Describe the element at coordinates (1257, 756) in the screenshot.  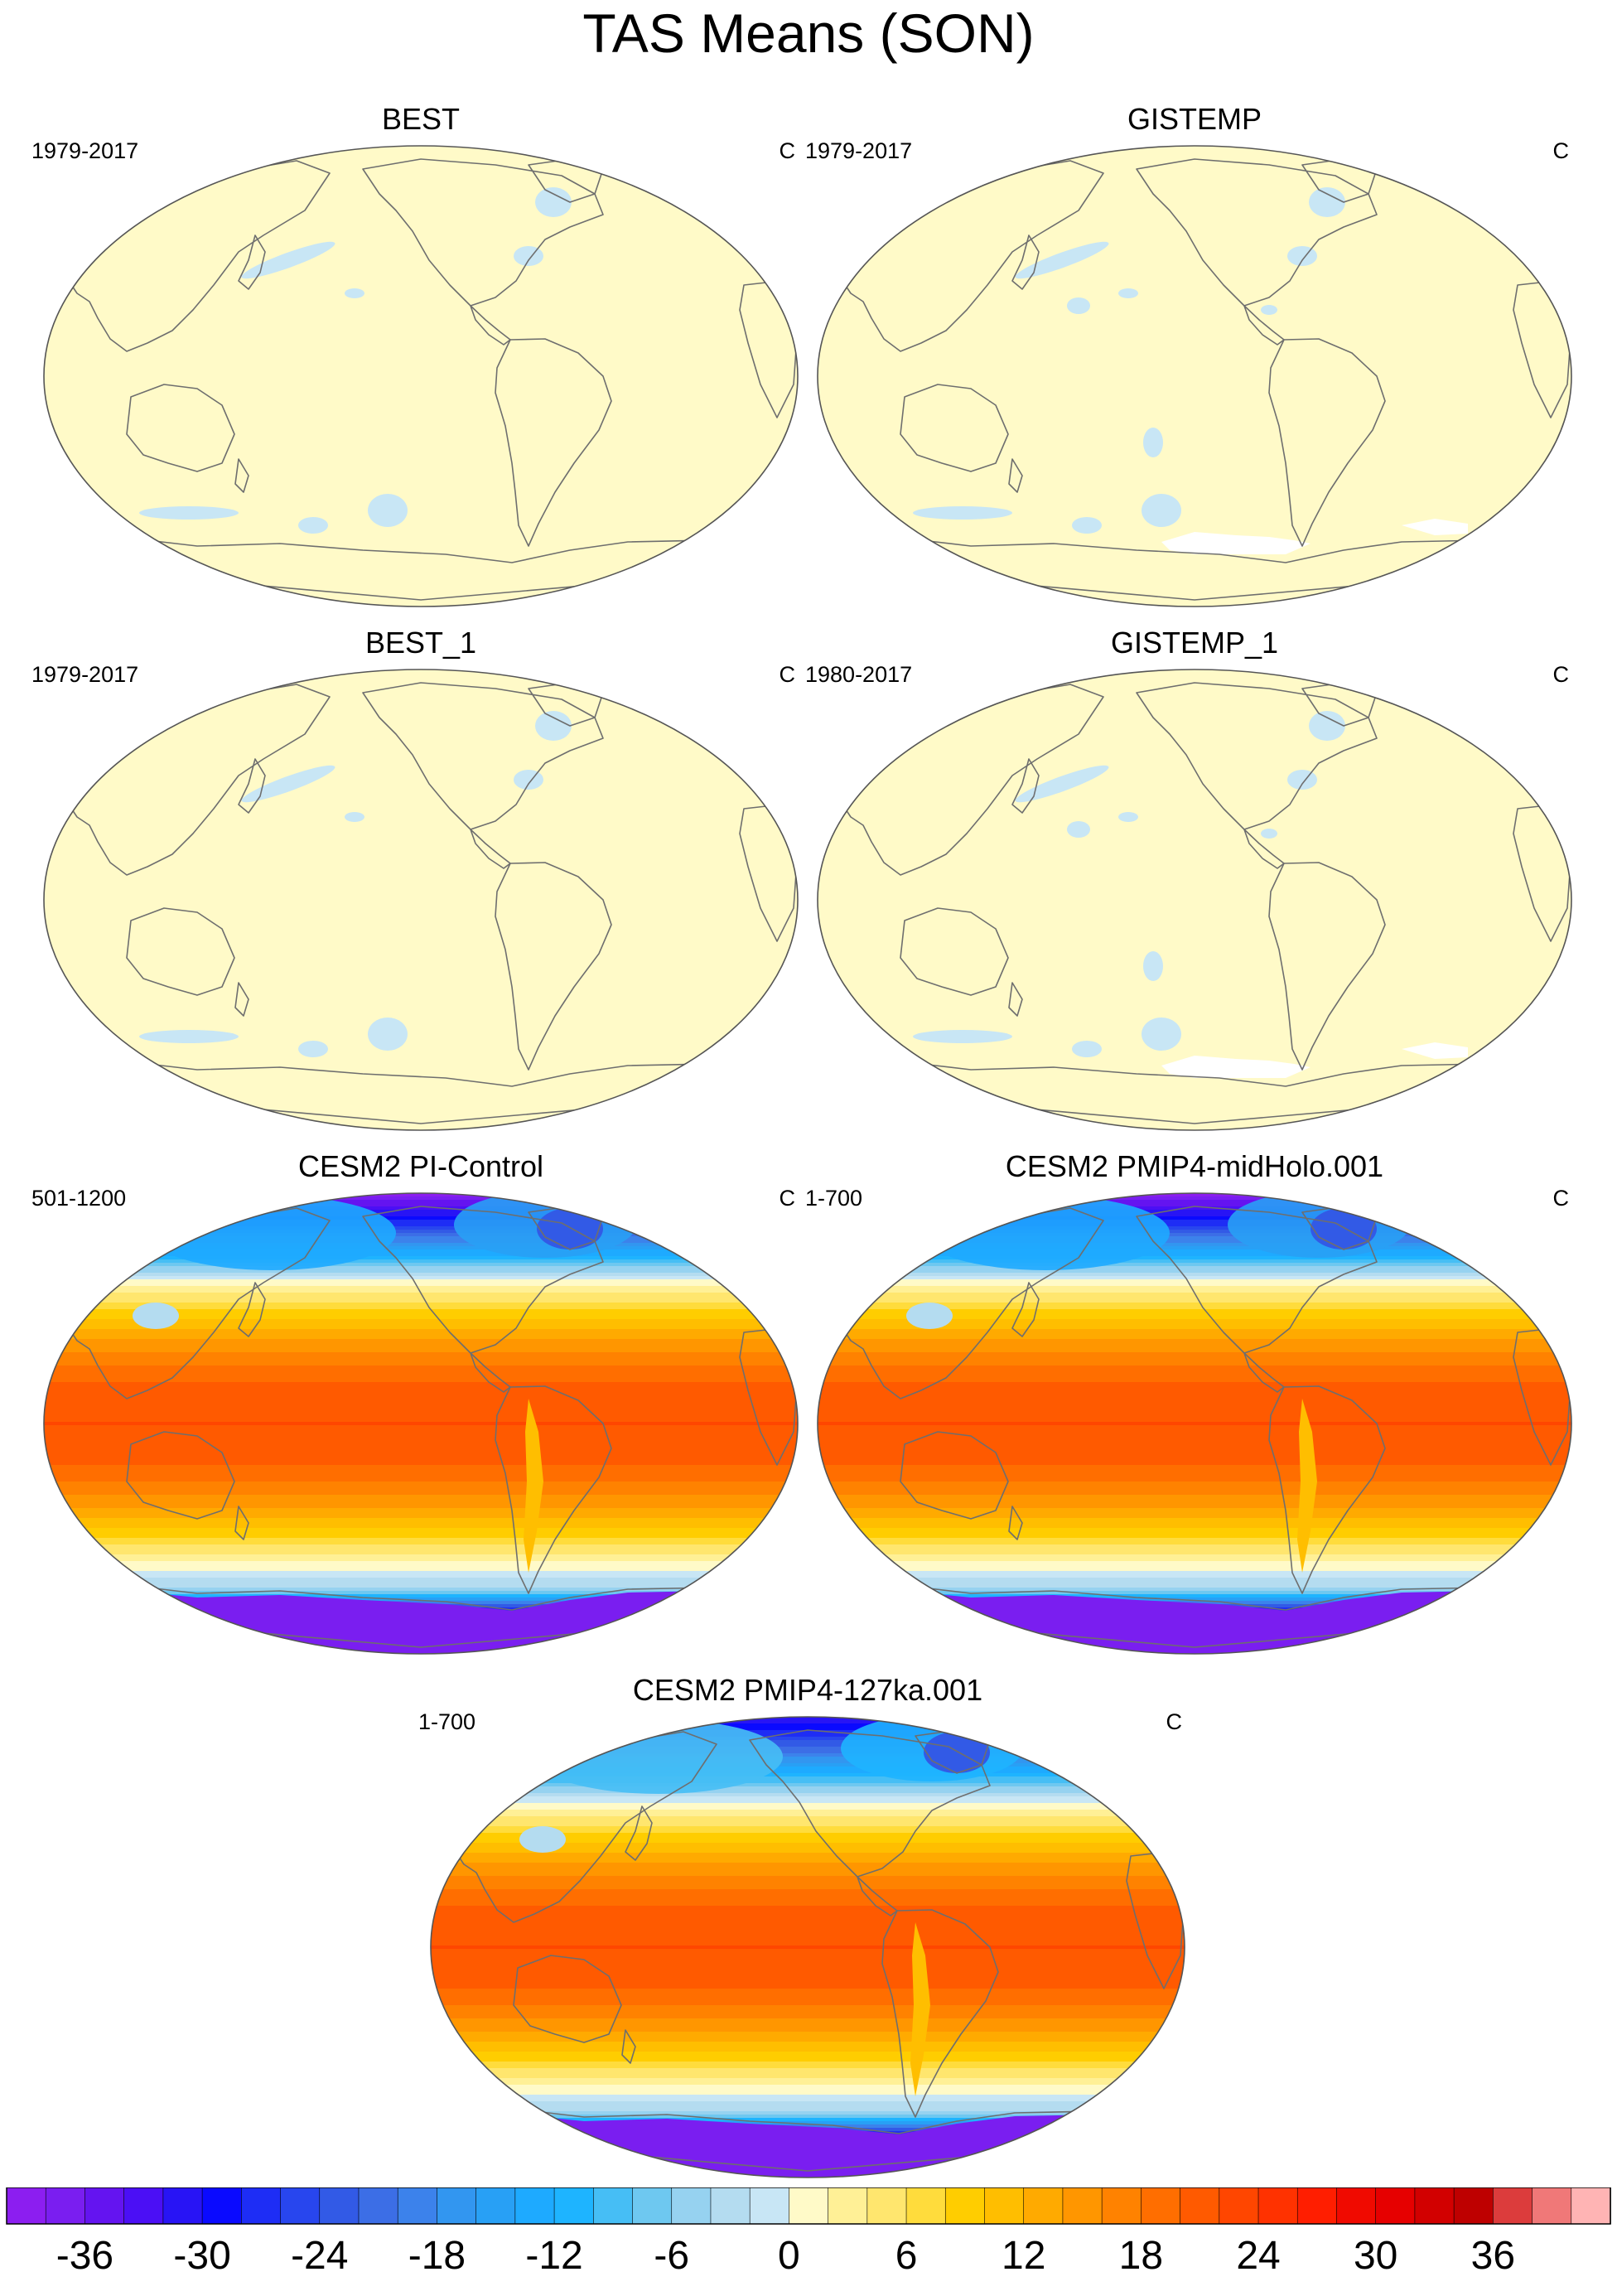
I see `coast-north-america` at that location.